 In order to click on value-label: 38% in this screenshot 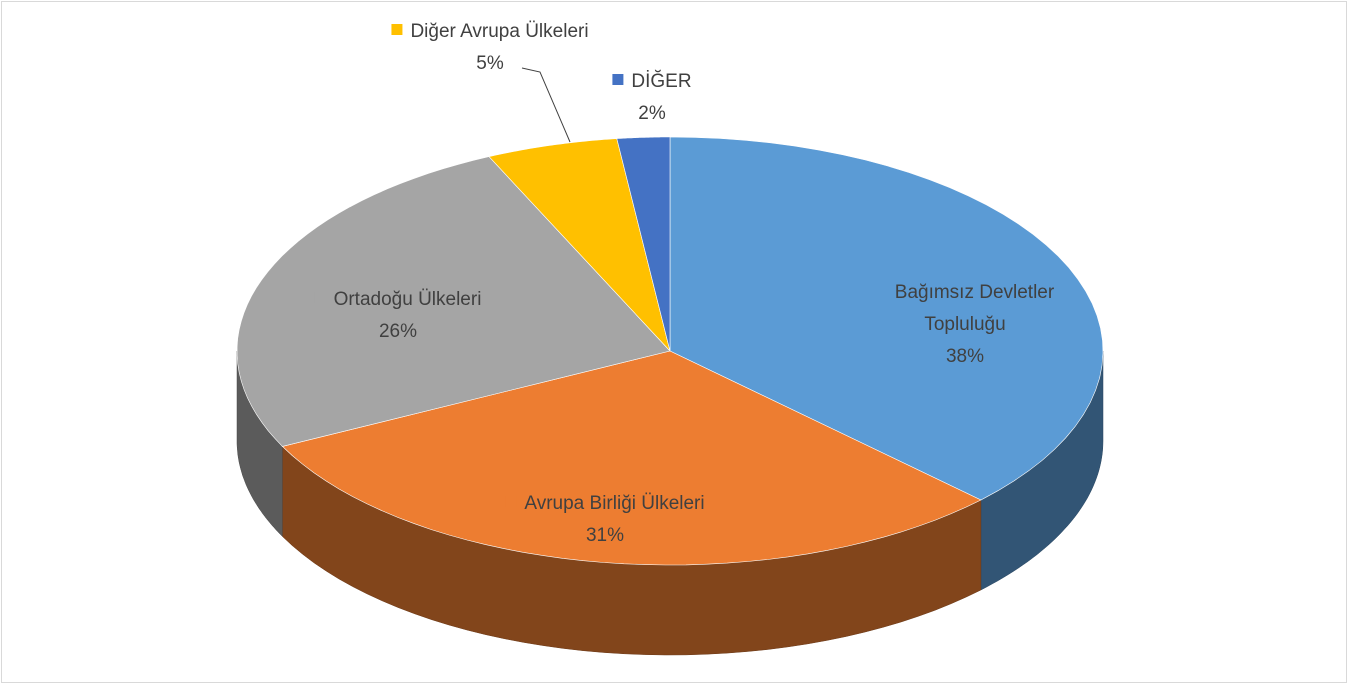, I will do `click(965, 356)`.